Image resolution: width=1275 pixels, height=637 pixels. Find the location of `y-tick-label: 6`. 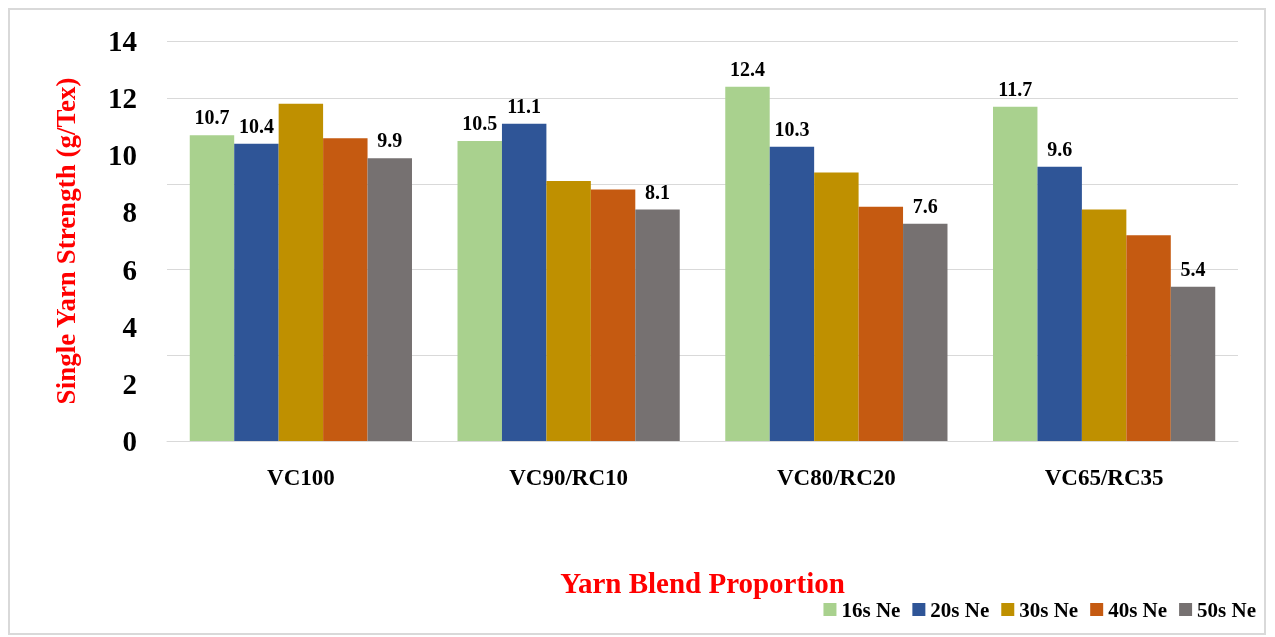

y-tick-label: 6 is located at coordinates (129, 269).